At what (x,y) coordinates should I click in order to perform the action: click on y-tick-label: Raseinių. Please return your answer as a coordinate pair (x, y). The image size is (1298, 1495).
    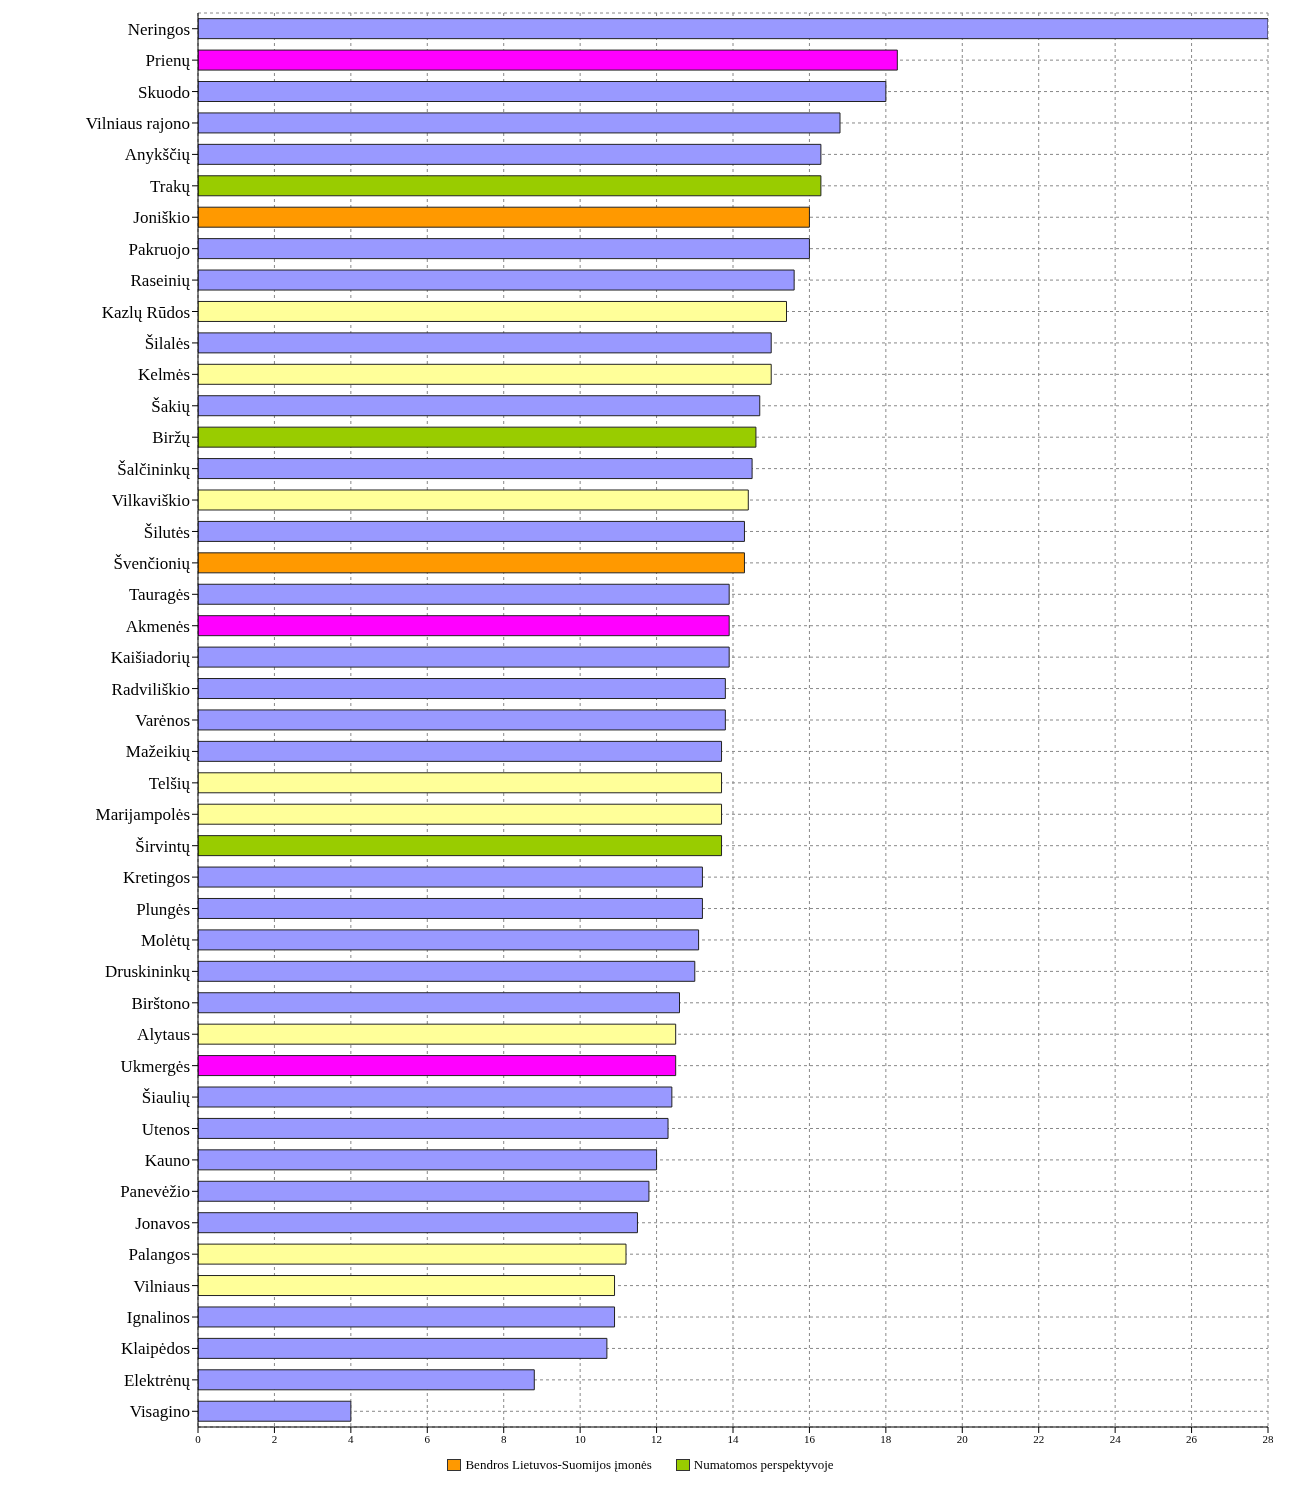
    Looking at the image, I should click on (160, 281).